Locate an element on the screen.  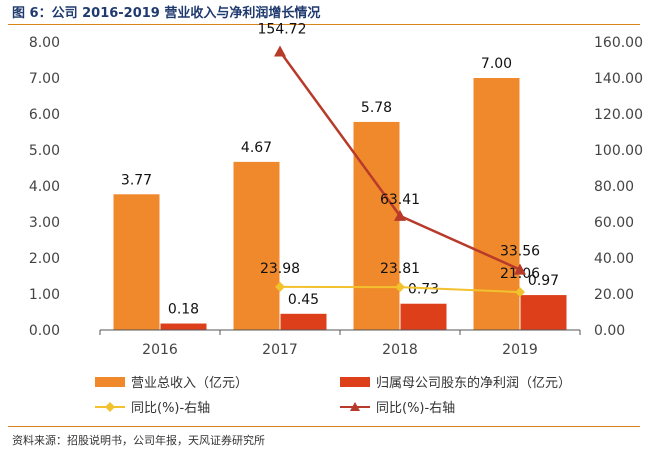
y-right-tick-label: 60.00 is located at coordinates (614, 223).